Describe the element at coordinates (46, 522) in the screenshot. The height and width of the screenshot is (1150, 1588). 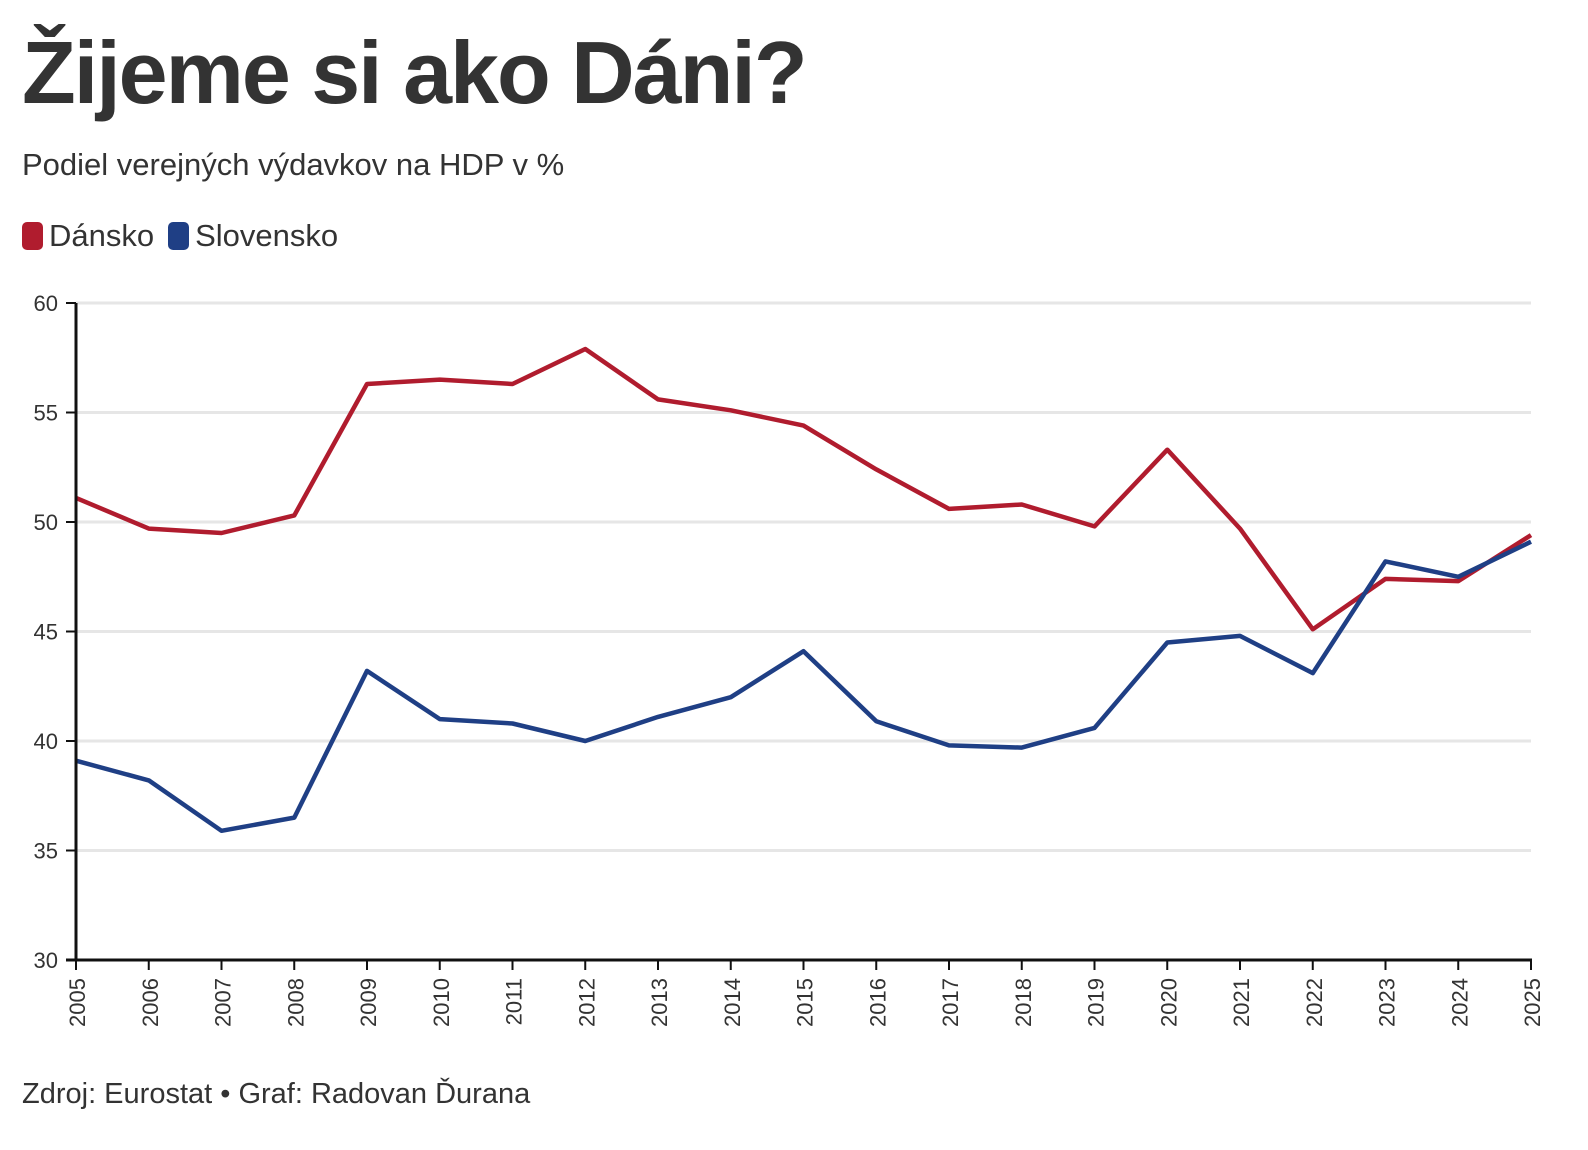
I see `y-tick-label: 50` at that location.